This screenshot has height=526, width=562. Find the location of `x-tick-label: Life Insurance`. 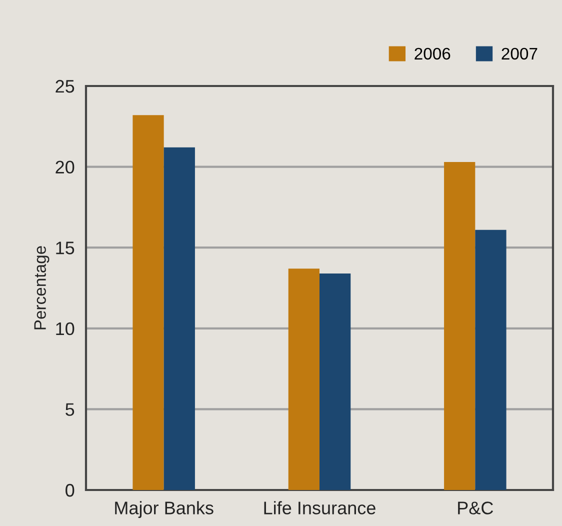

x-tick-label: Life Insurance is located at coordinates (320, 507).